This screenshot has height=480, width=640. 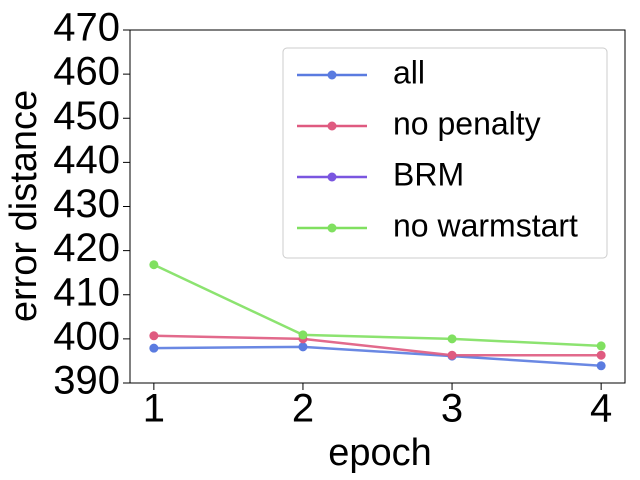 I want to click on legend-label: no penalty, so click(x=467, y=123).